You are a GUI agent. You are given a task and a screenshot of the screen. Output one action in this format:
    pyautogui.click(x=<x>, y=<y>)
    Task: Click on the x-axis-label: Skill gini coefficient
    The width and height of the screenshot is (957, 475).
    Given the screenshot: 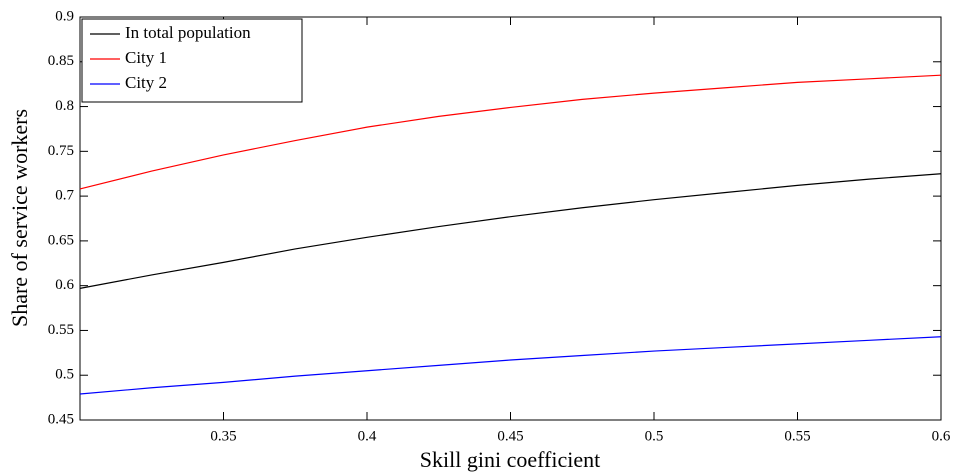 What is the action you would take?
    pyautogui.click(x=510, y=459)
    